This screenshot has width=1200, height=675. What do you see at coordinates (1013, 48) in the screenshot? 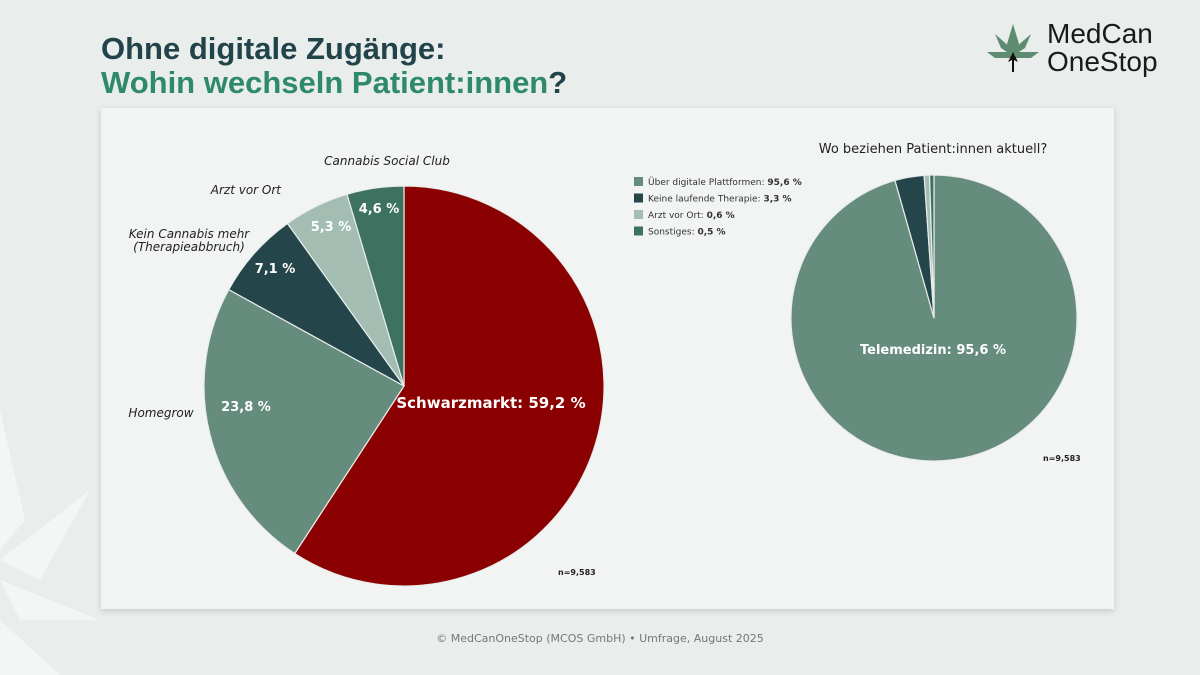
I see `cannabis-leaf-icon` at bounding box center [1013, 48].